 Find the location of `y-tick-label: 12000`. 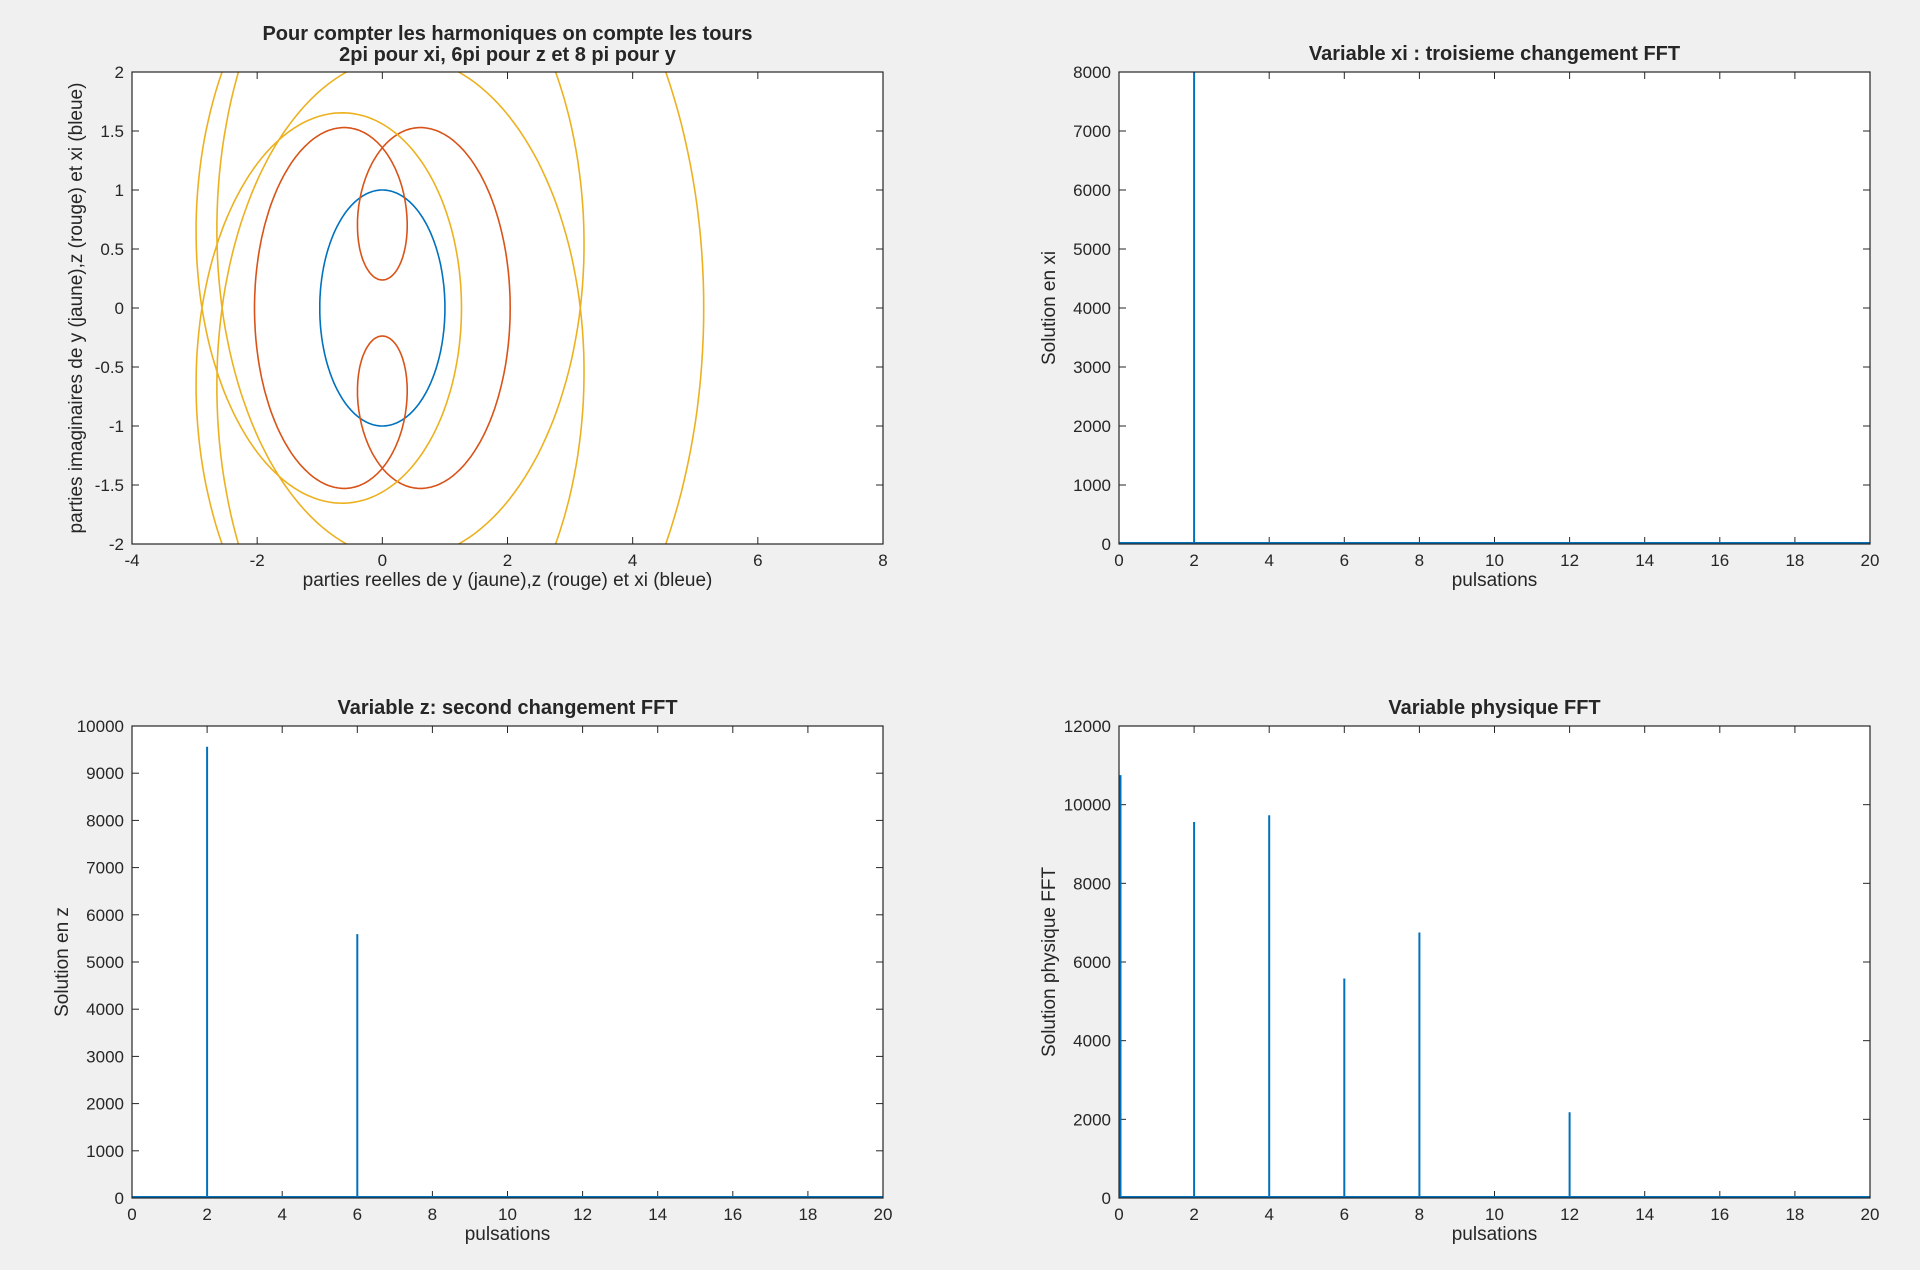

y-tick-label: 12000 is located at coordinates (1087, 726).